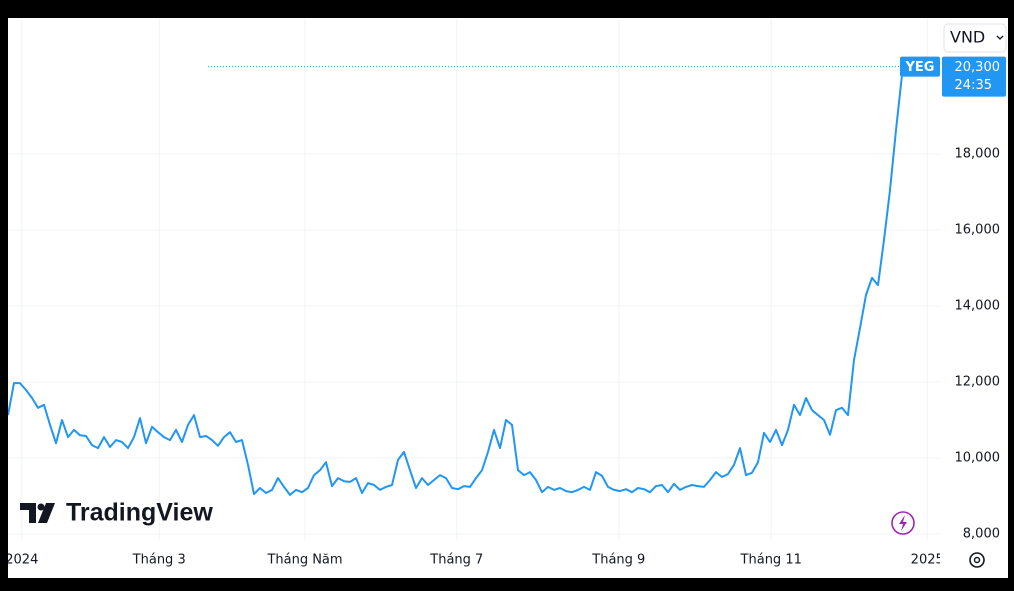 The image size is (1014, 591). I want to click on watermark: TradingView, so click(116, 513).